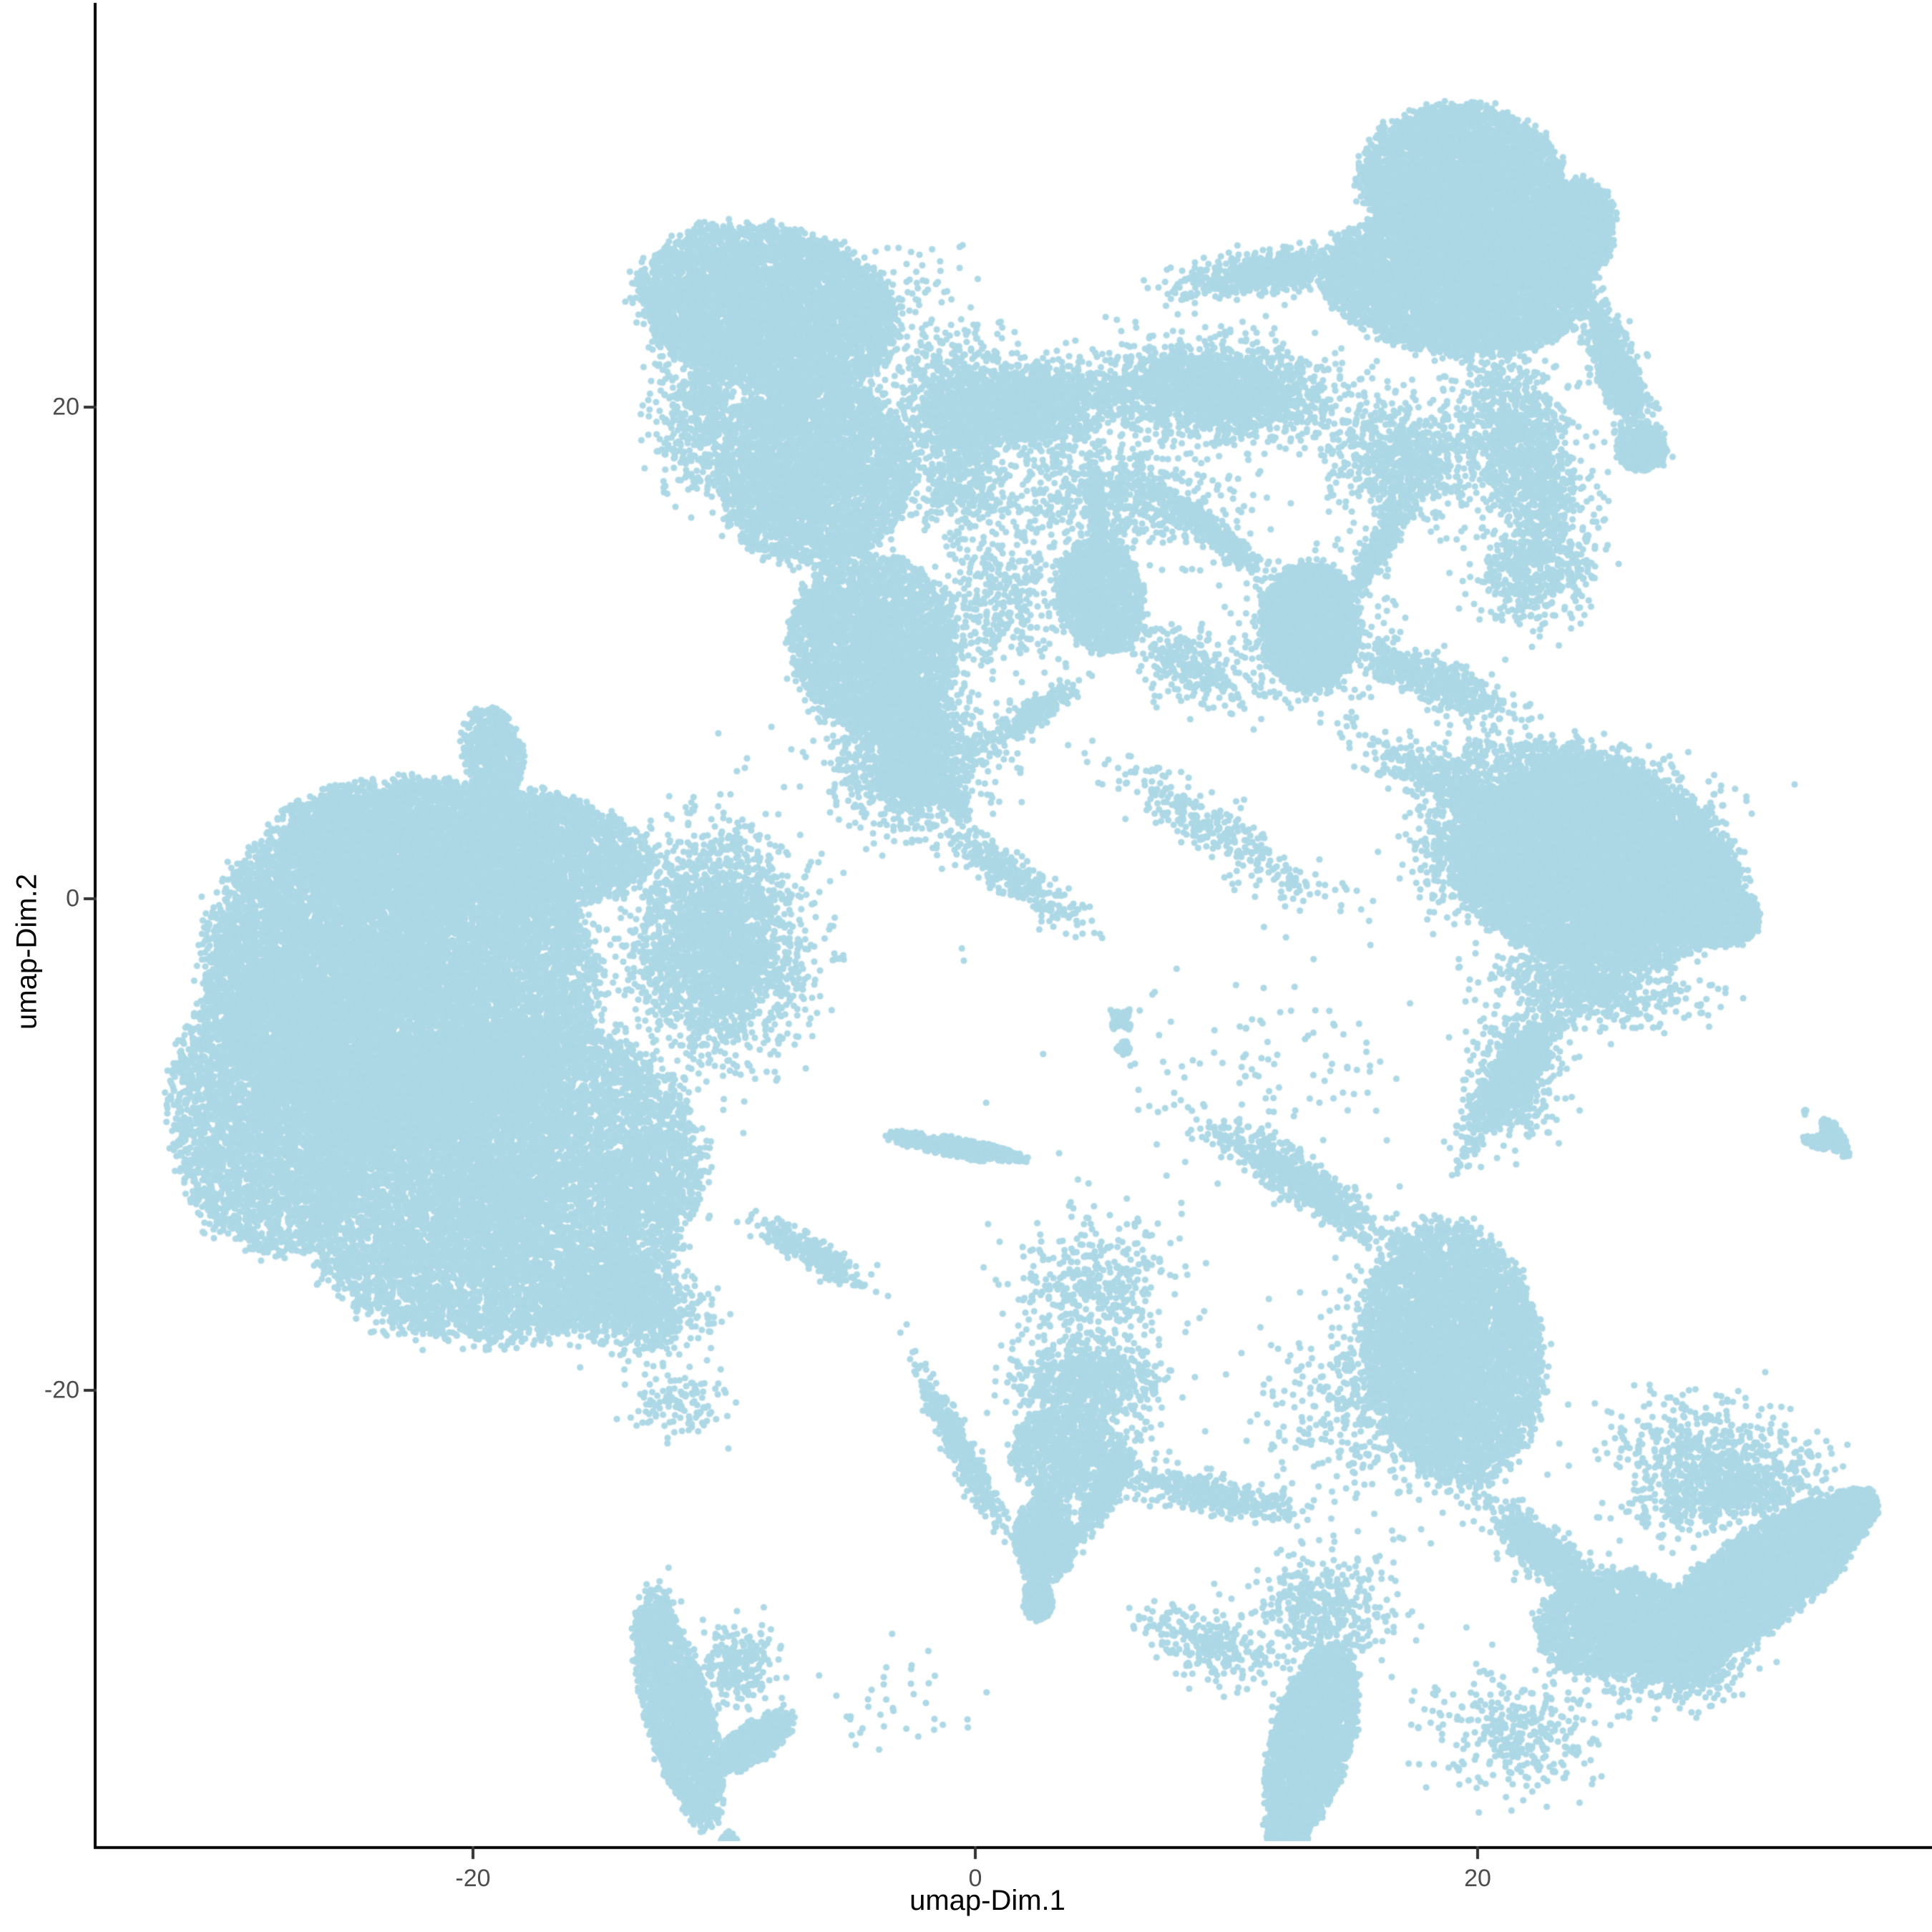 This screenshot has height=1932, width=1932. I want to click on y-axis-tick-label: 0, so click(72, 898).